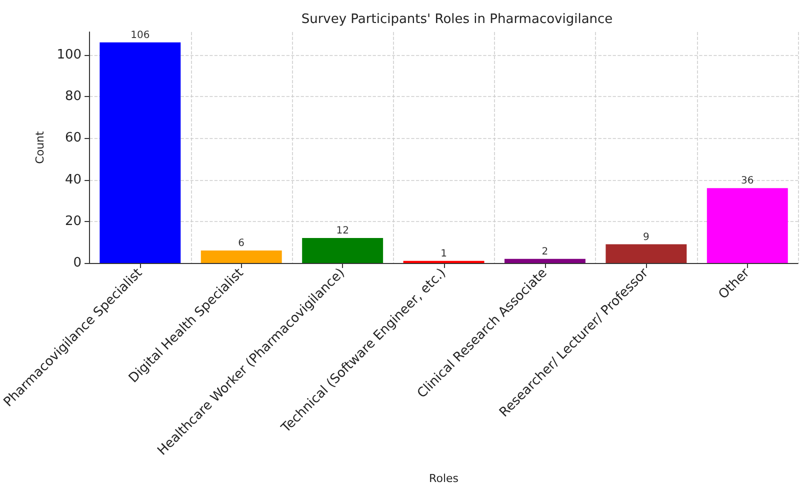 The height and width of the screenshot is (492, 802). What do you see at coordinates (443, 254) in the screenshot?
I see `data-label: 1` at bounding box center [443, 254].